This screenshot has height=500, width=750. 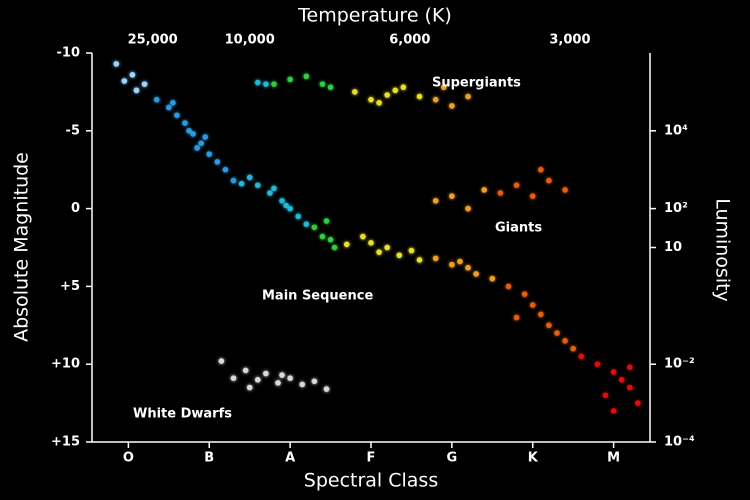 I want to click on annotation: Supergiants, so click(x=476, y=83).